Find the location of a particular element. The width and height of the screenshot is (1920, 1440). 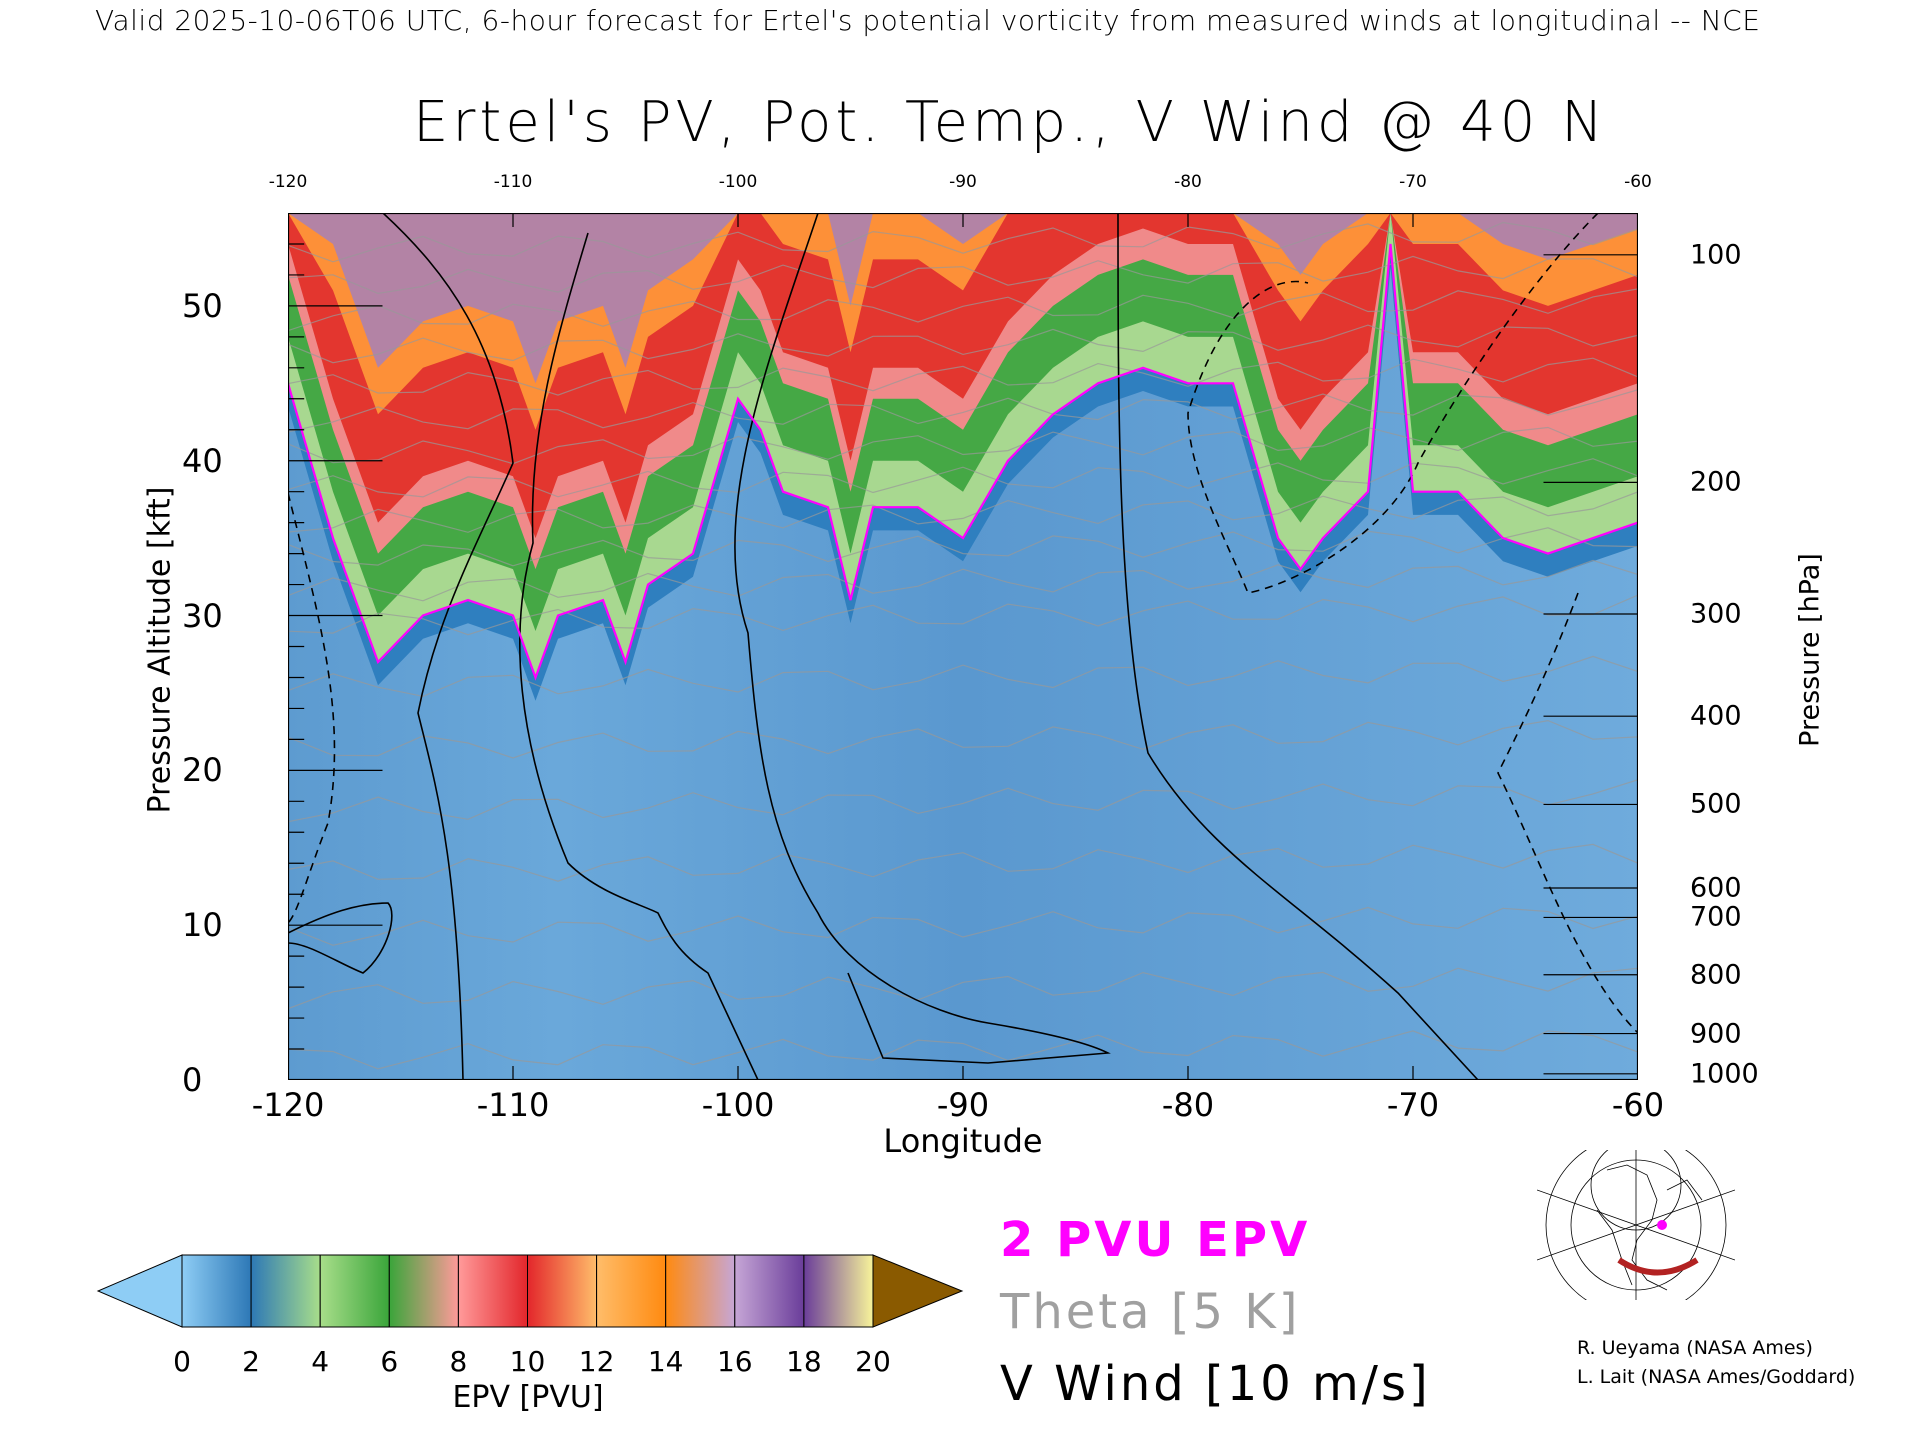

pressure-tick-label: 1000 is located at coordinates (1724, 1074).